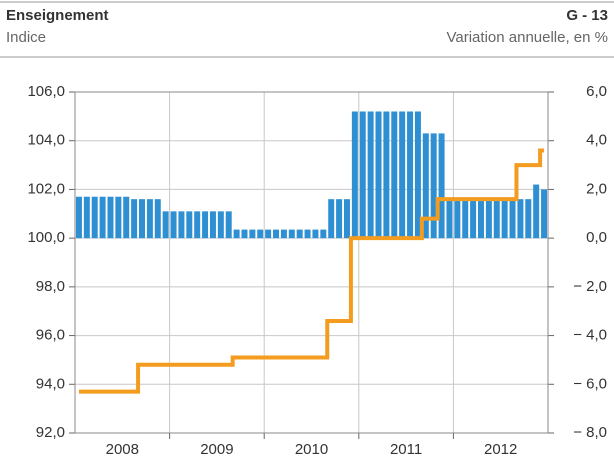 The width and height of the screenshot is (614, 461). Describe the element at coordinates (596, 91) in the screenshot. I see `y2-tick-label: 6,0` at that location.